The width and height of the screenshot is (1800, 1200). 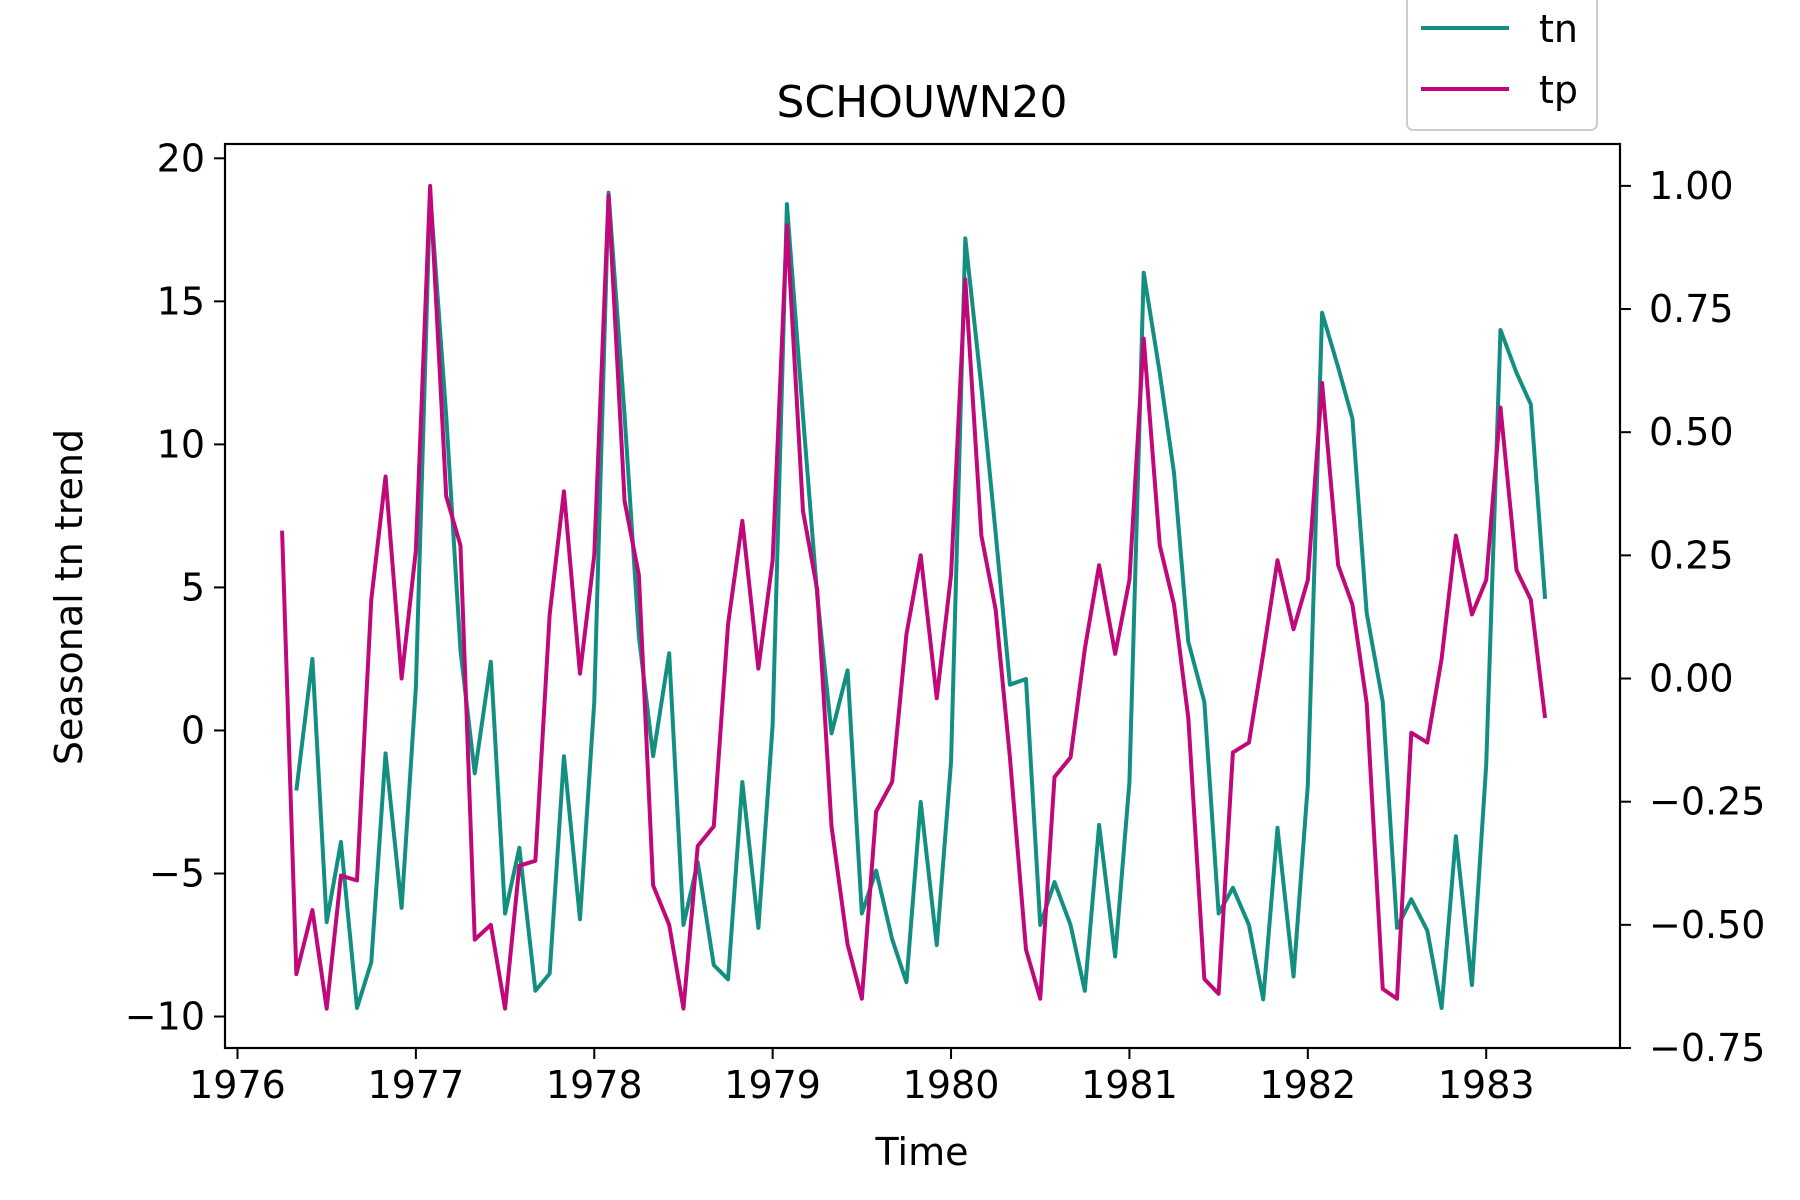 What do you see at coordinates (1558, 90) in the screenshot?
I see `legend-label-tp: tp` at bounding box center [1558, 90].